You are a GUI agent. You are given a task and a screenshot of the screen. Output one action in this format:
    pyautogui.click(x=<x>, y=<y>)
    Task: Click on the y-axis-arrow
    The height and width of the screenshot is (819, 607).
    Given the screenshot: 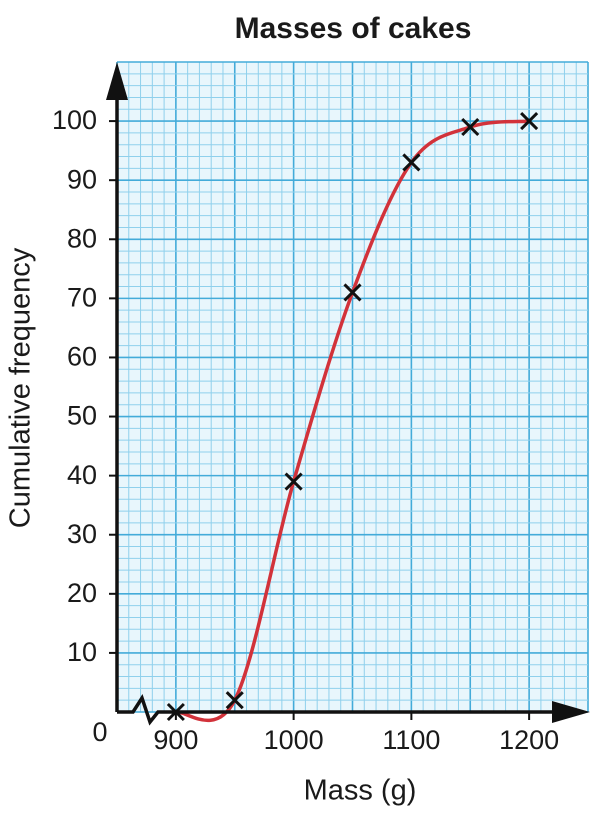 What is the action you would take?
    pyautogui.click(x=117, y=81)
    